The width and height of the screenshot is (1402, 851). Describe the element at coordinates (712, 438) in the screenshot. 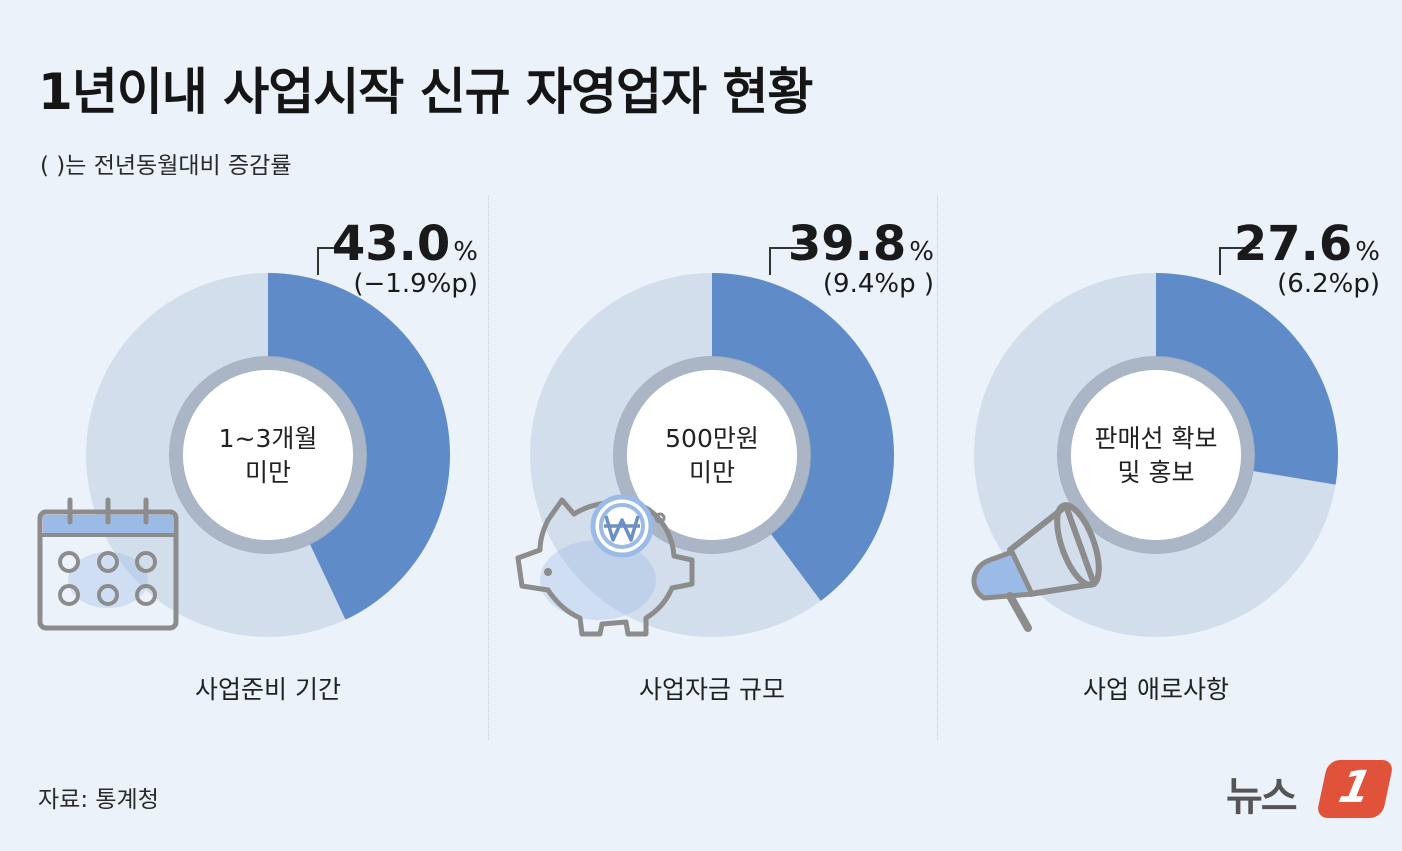

I see `center-label-line1: 500만원` at that location.